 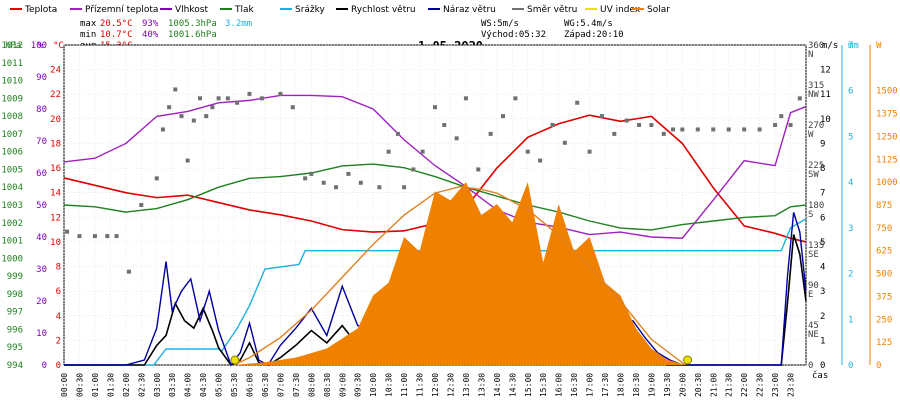 What do you see at coordinates (15, 366) in the screenshot?
I see `pressure-axis-tick-0: 994` at bounding box center [15, 366].